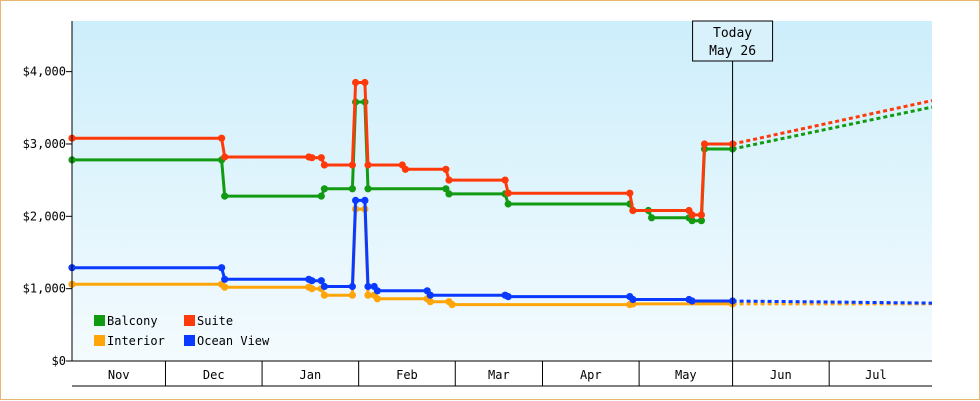  What do you see at coordinates (44, 144) in the screenshot?
I see `y-tick-label: $3,000` at bounding box center [44, 144].